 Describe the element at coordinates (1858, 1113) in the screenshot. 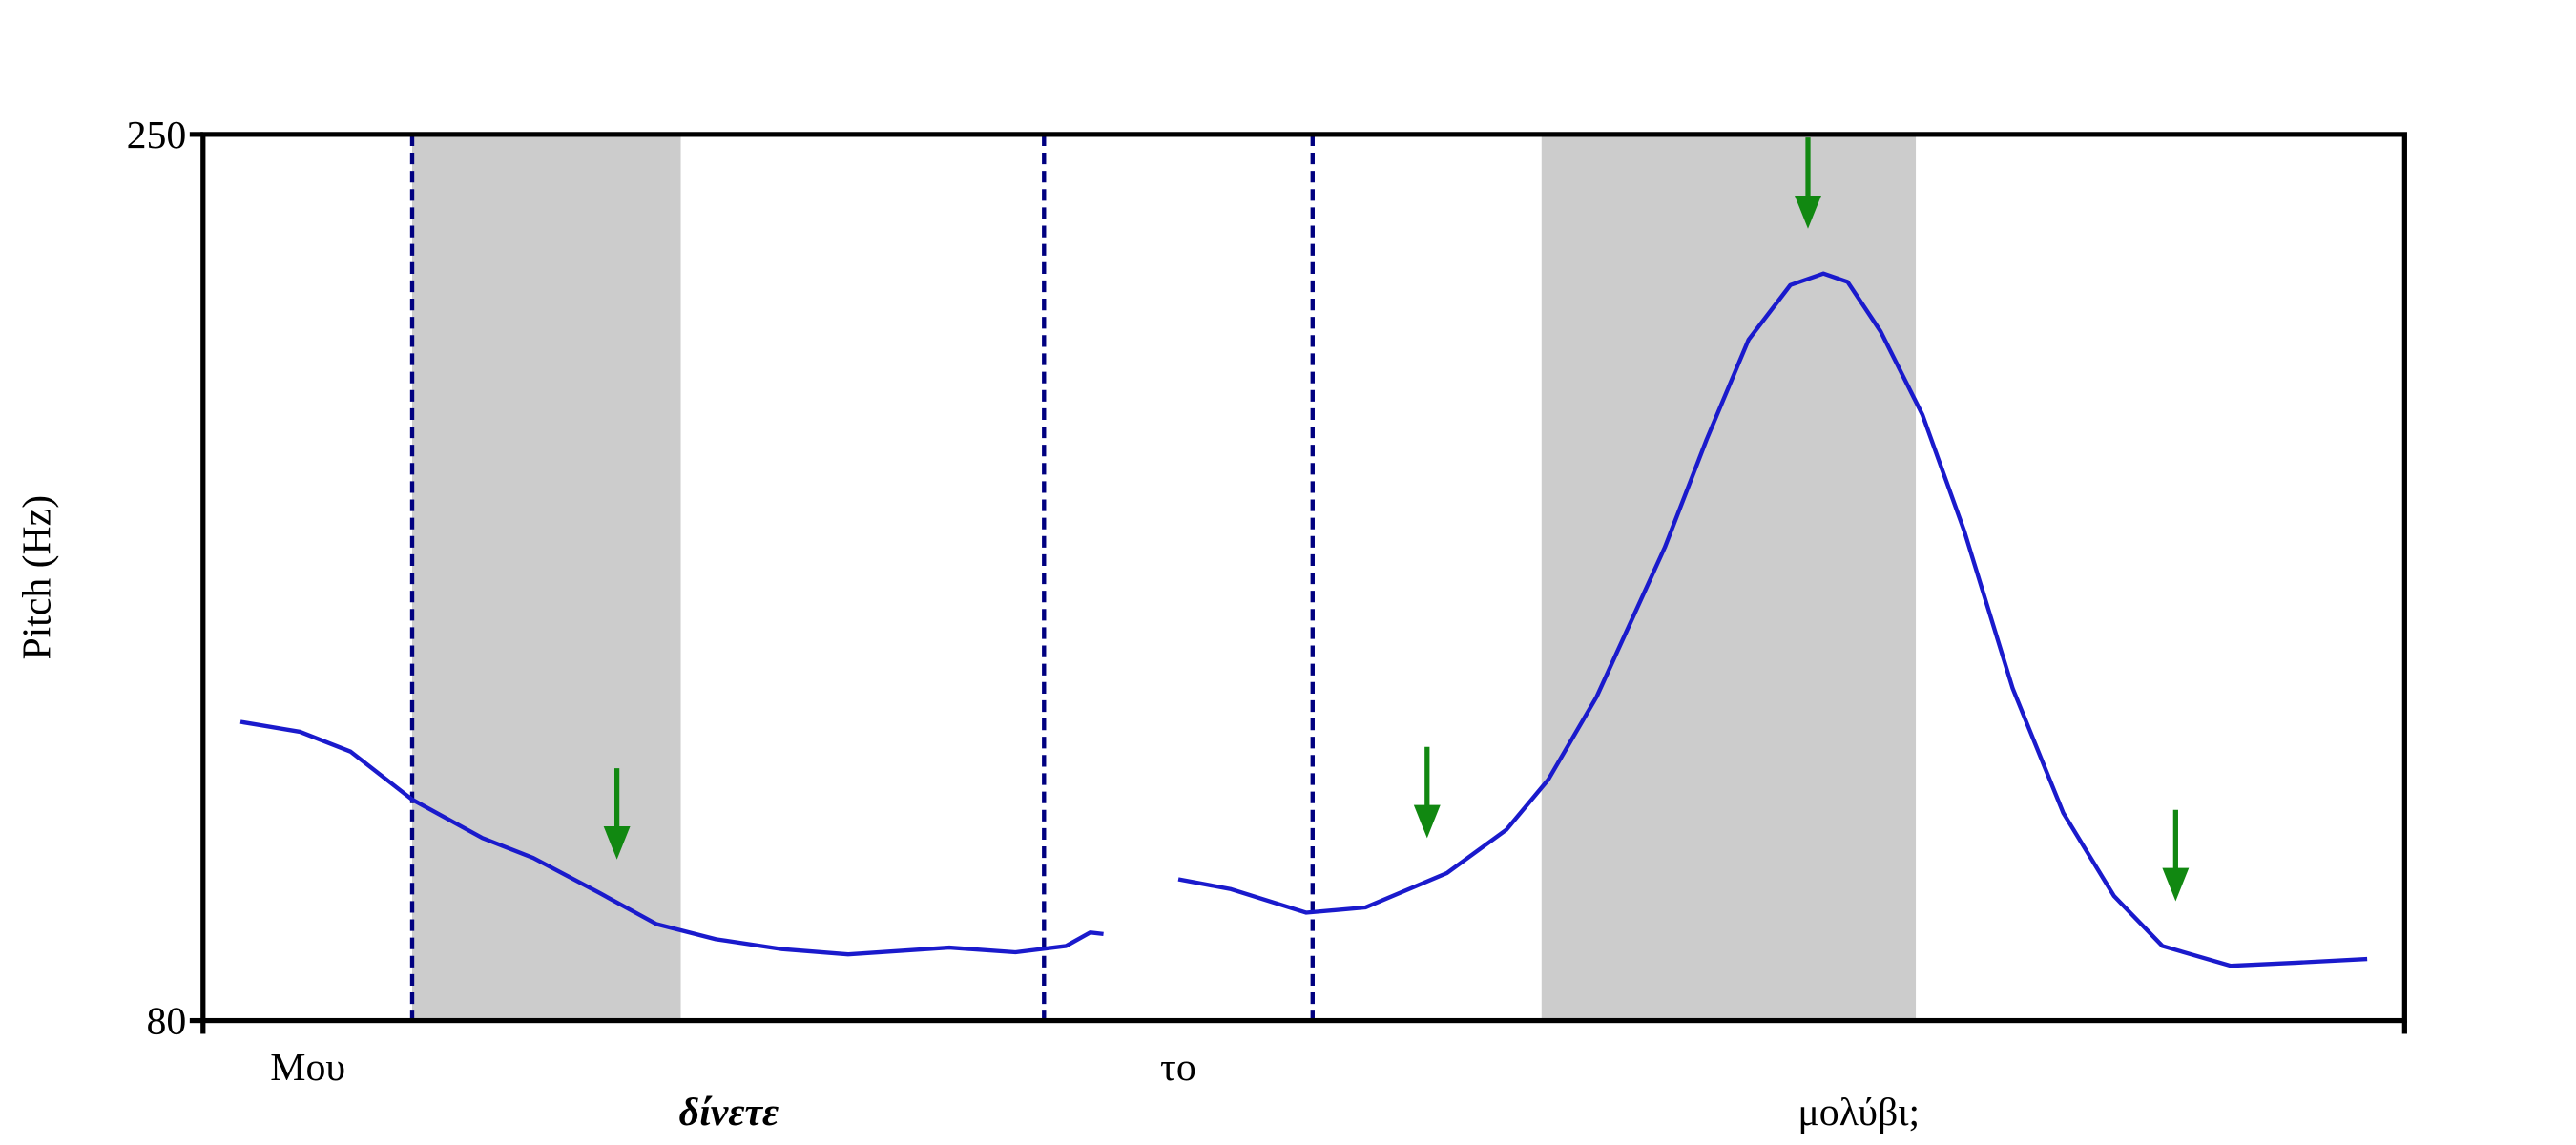

I see `word-label: μολύβι;` at that location.